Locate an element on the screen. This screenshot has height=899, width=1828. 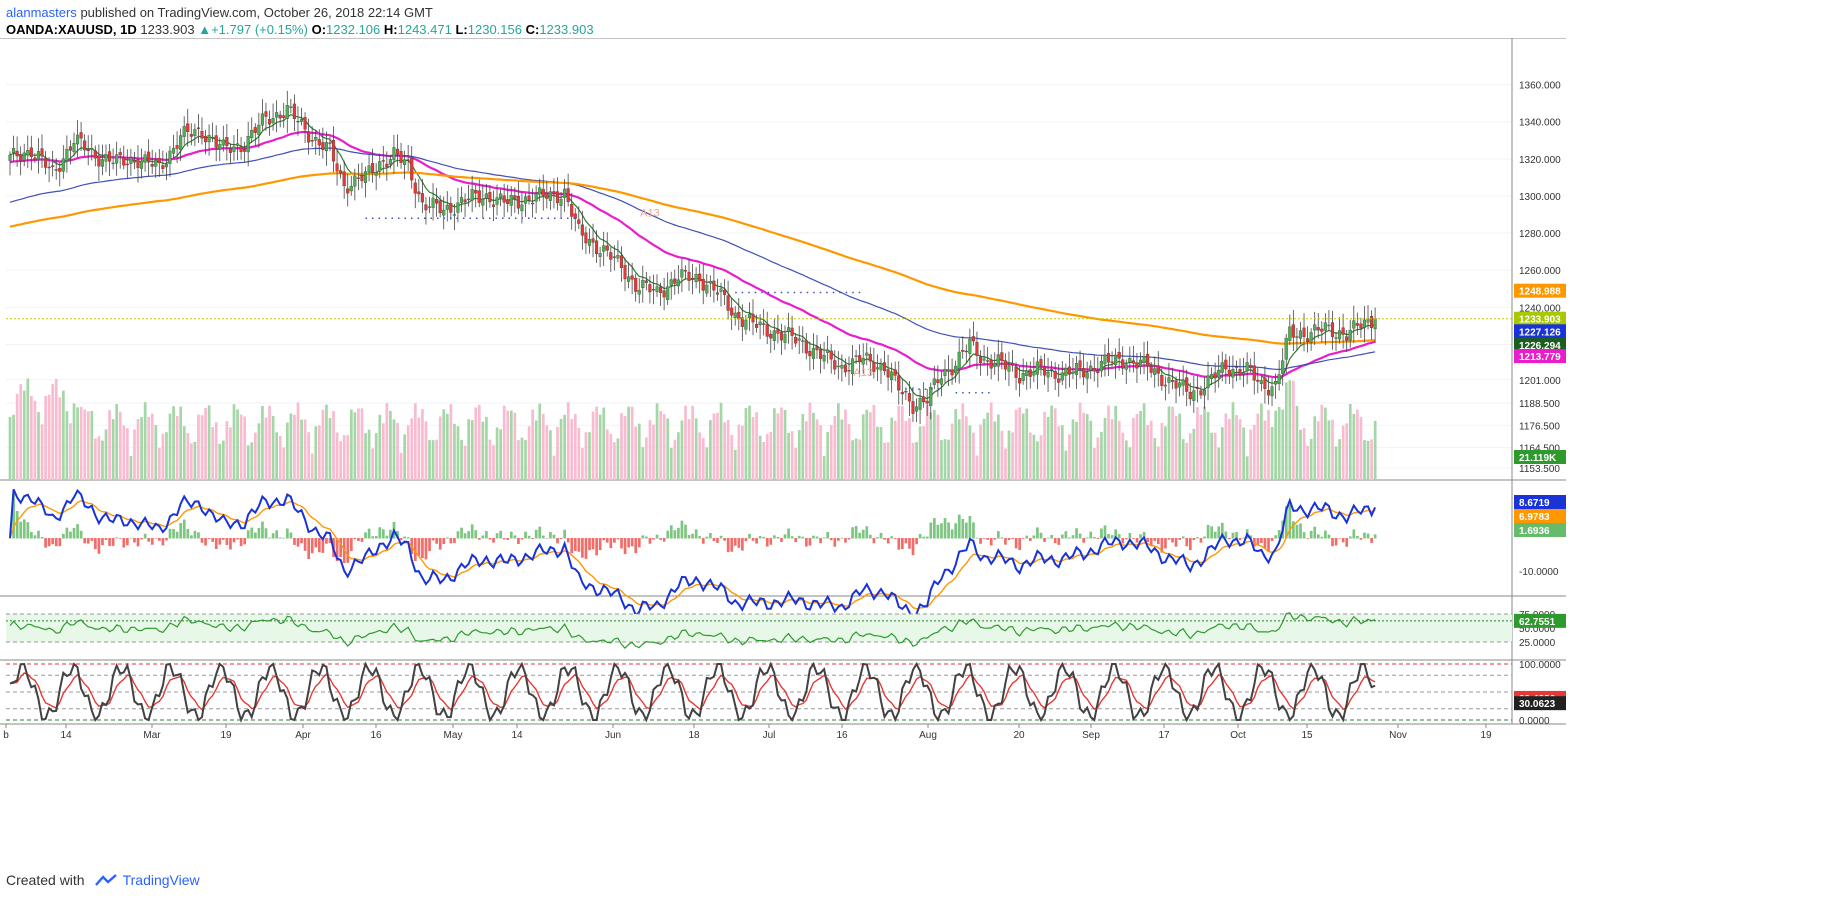
tradingview-link: TradingView is located at coordinates (161, 880).